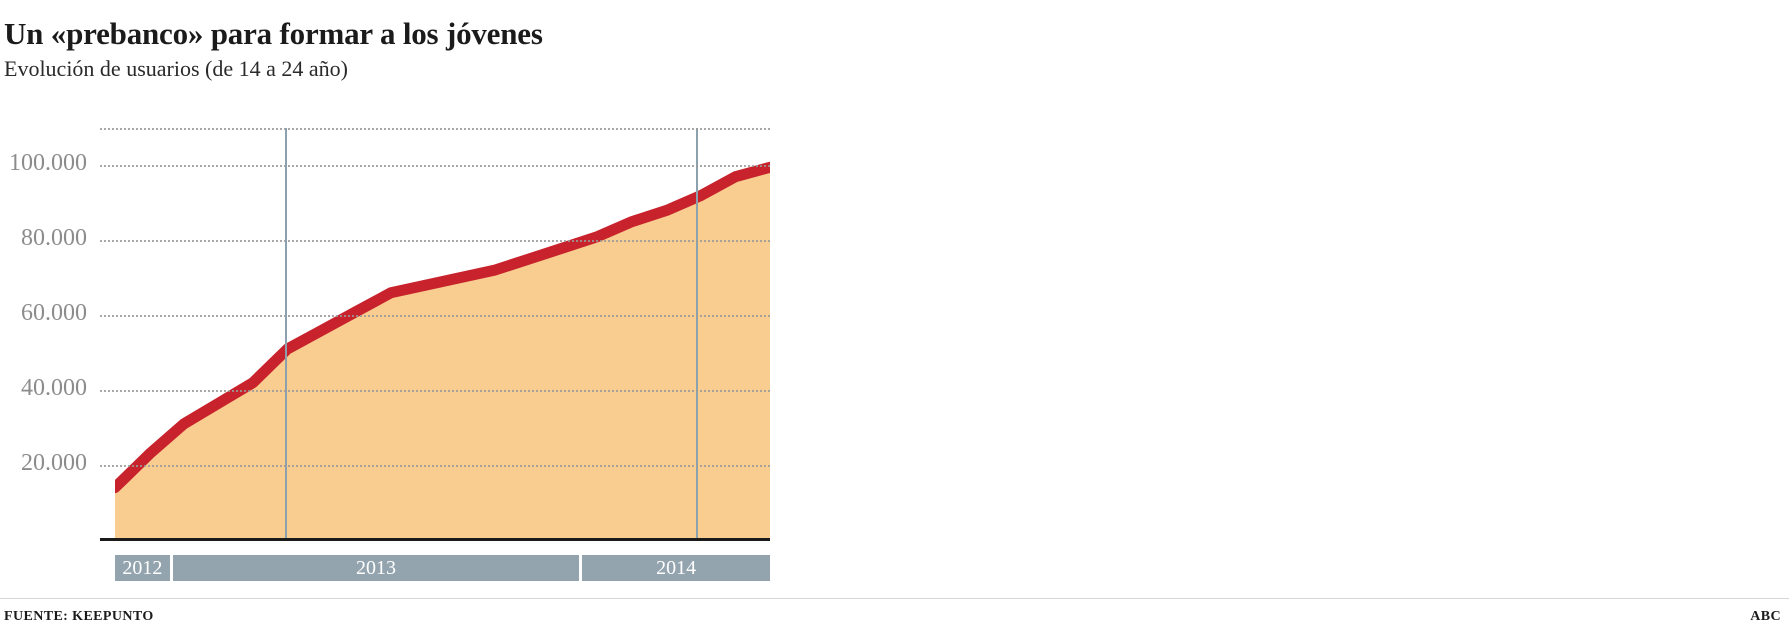  I want to click on footer-source-label: FUENTE: KEEPUNTO, so click(79, 616).